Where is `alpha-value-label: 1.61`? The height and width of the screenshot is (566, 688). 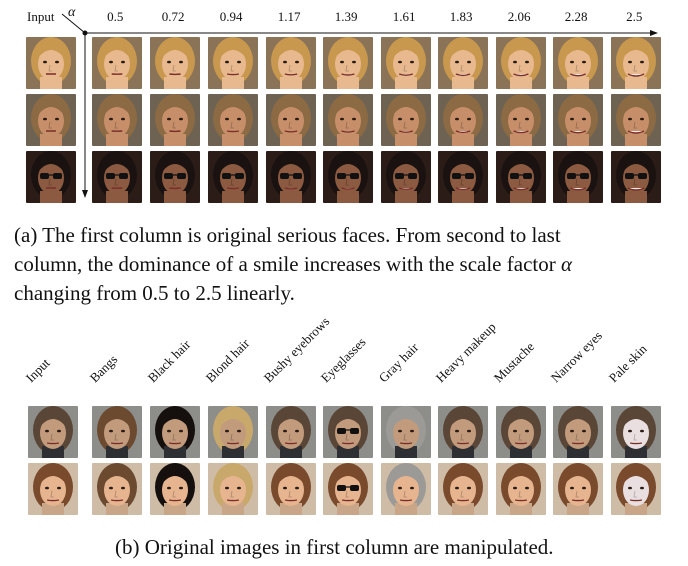 alpha-value-label: 1.61 is located at coordinates (404, 16).